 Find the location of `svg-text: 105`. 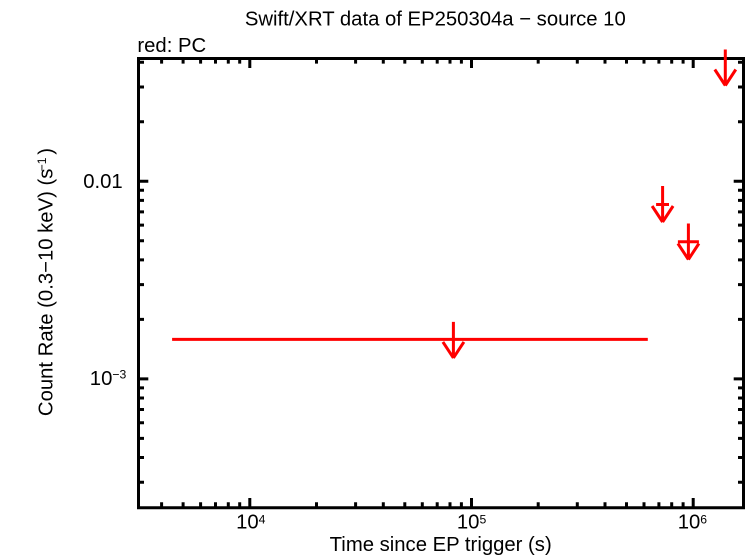

svg-text: 105 is located at coordinates (472, 523).